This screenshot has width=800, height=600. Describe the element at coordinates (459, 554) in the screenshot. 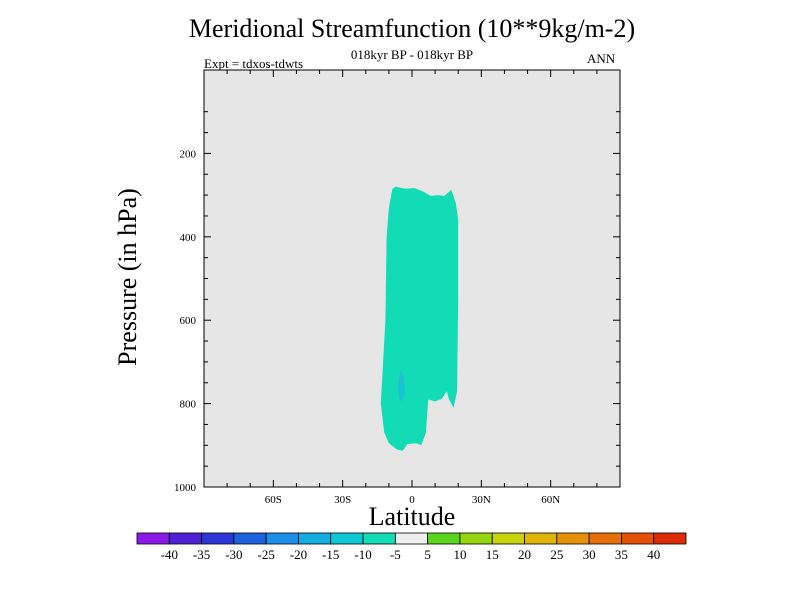

I see `colorbar-label: 10` at that location.